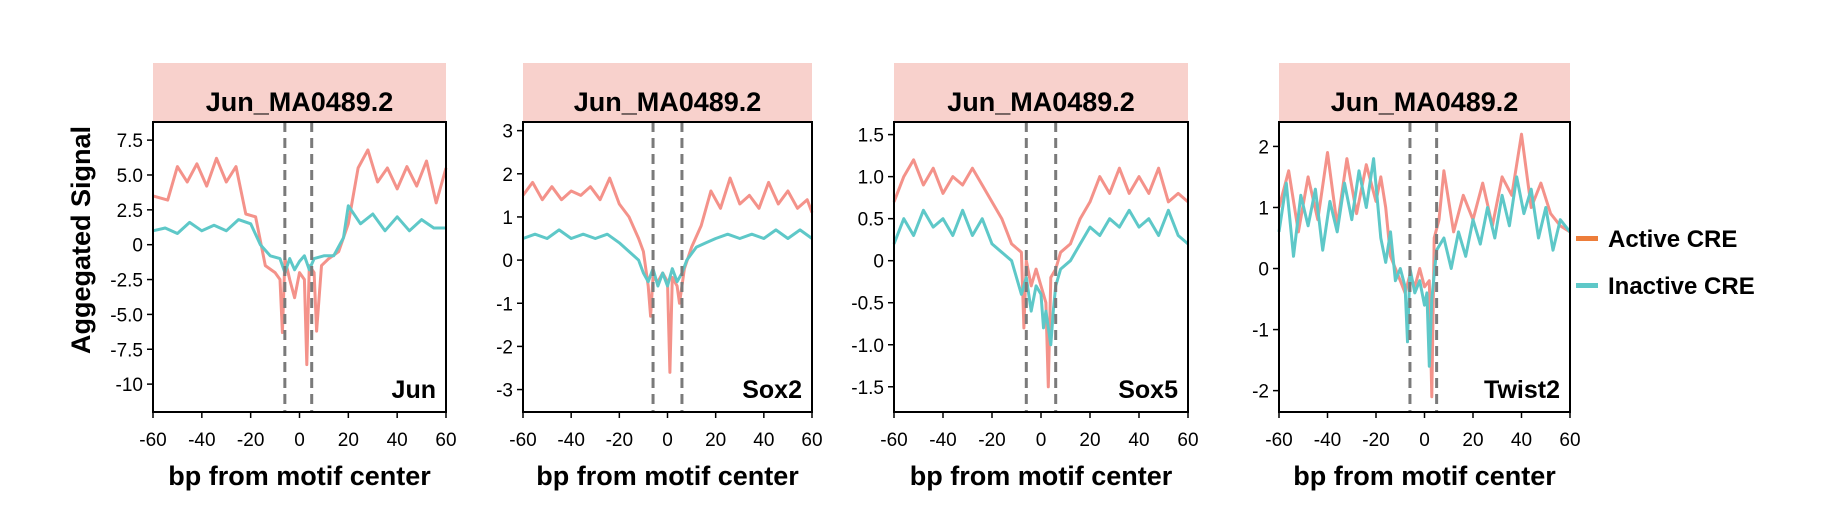  What do you see at coordinates (871, 220) in the screenshot?
I see `y-tick-label: 0.5` at bounding box center [871, 220].